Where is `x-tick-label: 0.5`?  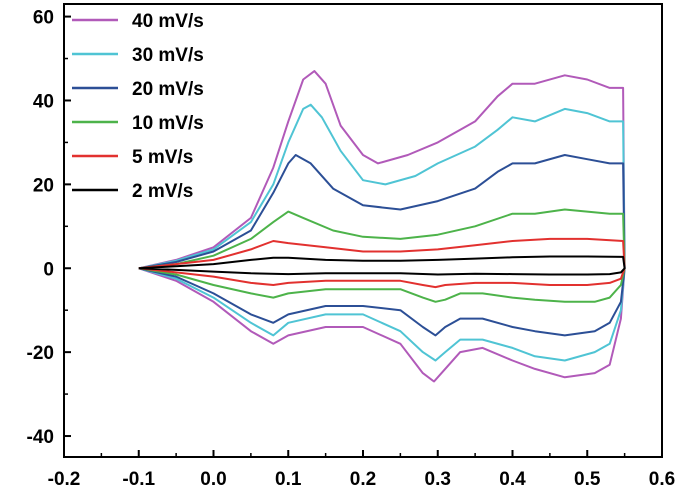 x-tick-label: 0.5 is located at coordinates (587, 479).